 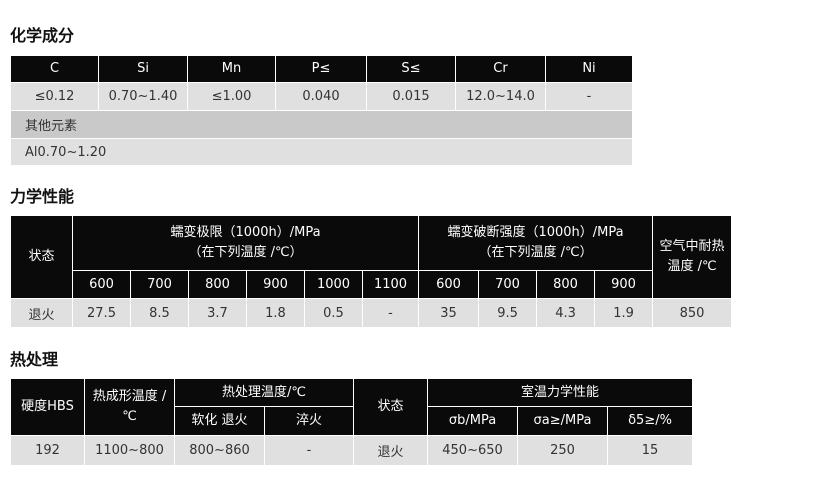 What do you see at coordinates (563, 450) in the screenshot?
I see `heat-value: 250` at bounding box center [563, 450].